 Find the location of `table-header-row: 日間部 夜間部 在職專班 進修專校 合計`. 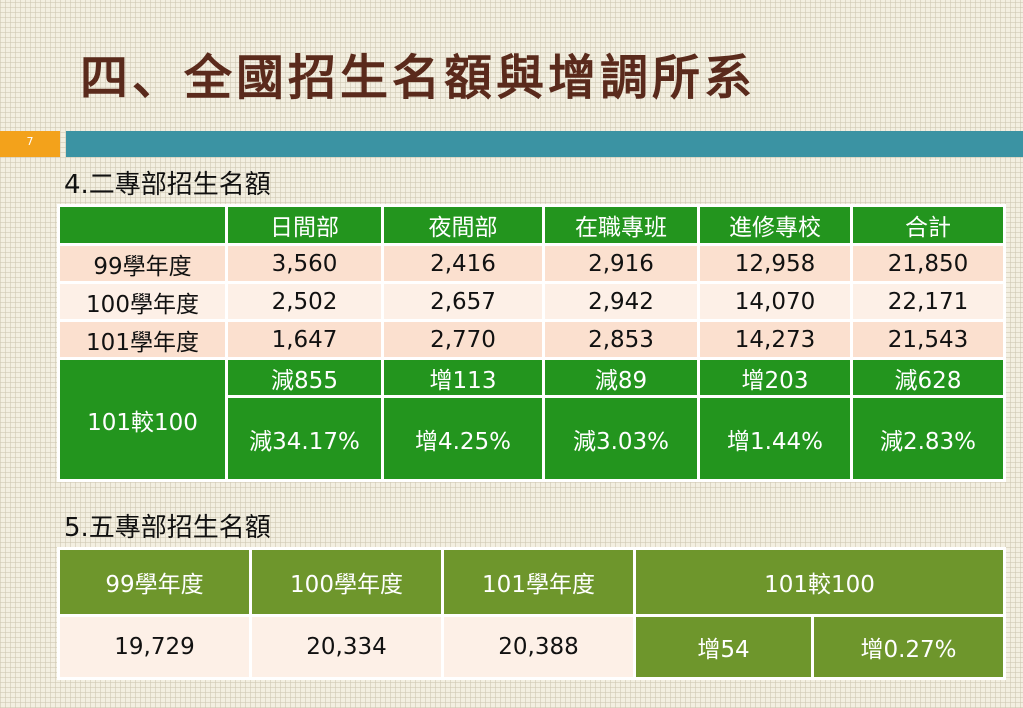

table-header-row: 日間部 夜間部 在職專班 進修專校 合計 is located at coordinates (531, 225).